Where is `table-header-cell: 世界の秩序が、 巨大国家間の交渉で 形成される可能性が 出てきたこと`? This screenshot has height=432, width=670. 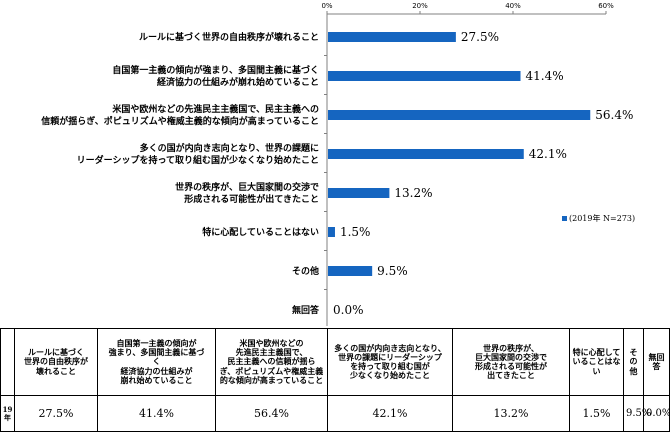 table-header-cell: 世界の秩序が、 巨大国家間の交渉で 形成される可能性が 出てきたこと is located at coordinates (511, 362).